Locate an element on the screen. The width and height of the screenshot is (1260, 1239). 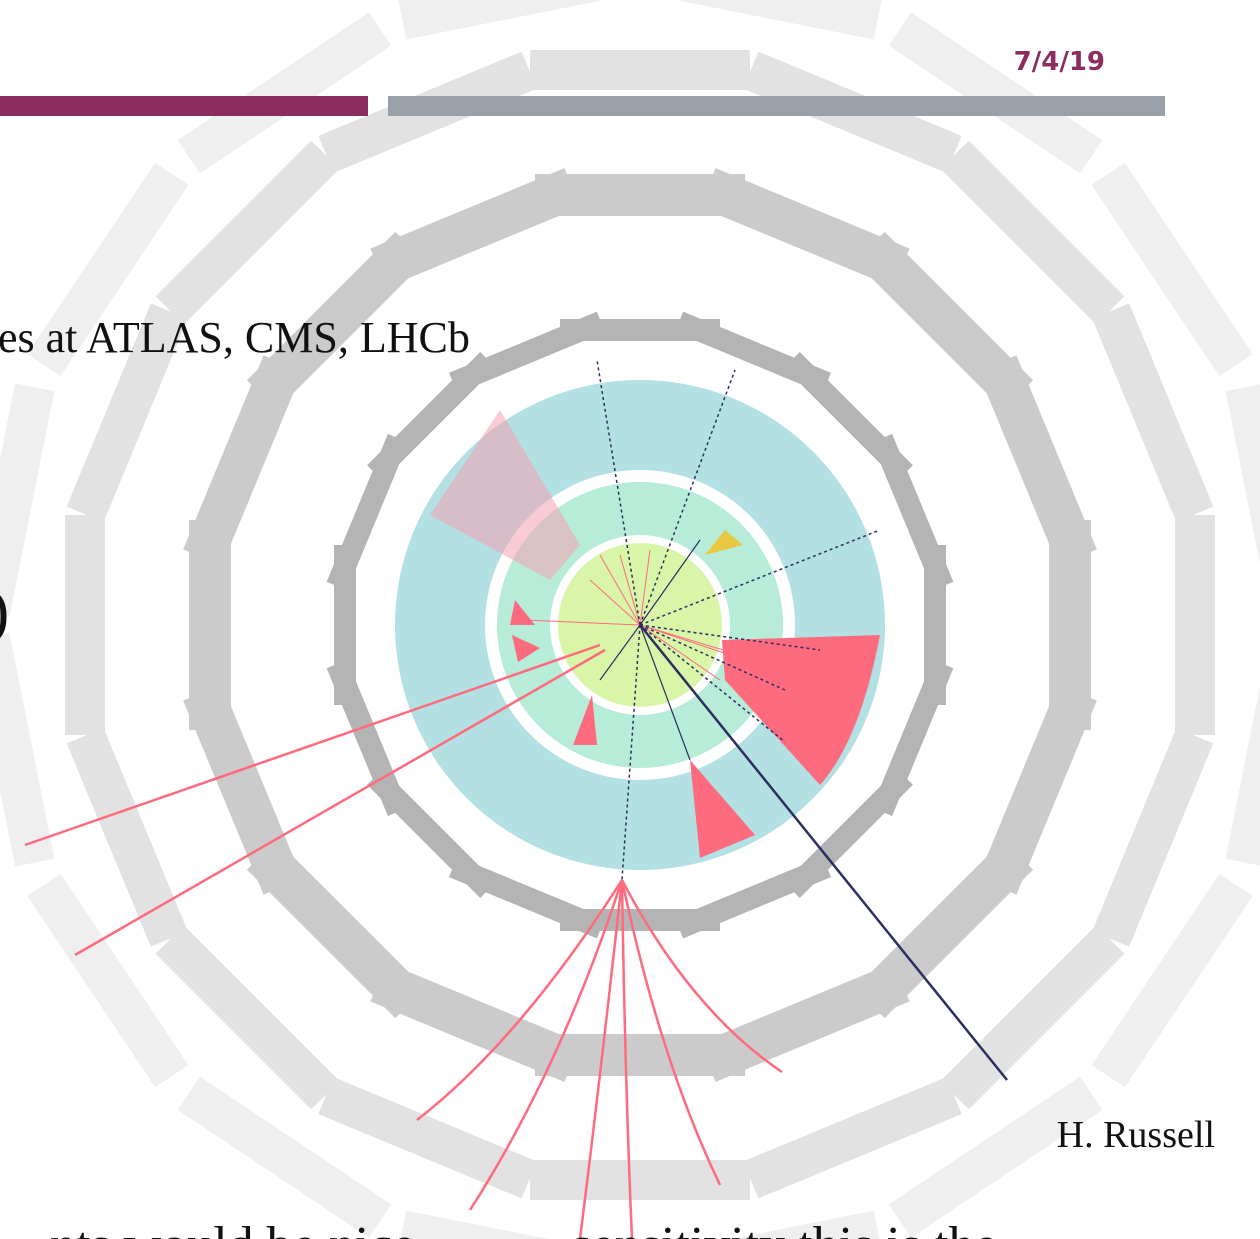
jets is located at coordinates (738, 620).